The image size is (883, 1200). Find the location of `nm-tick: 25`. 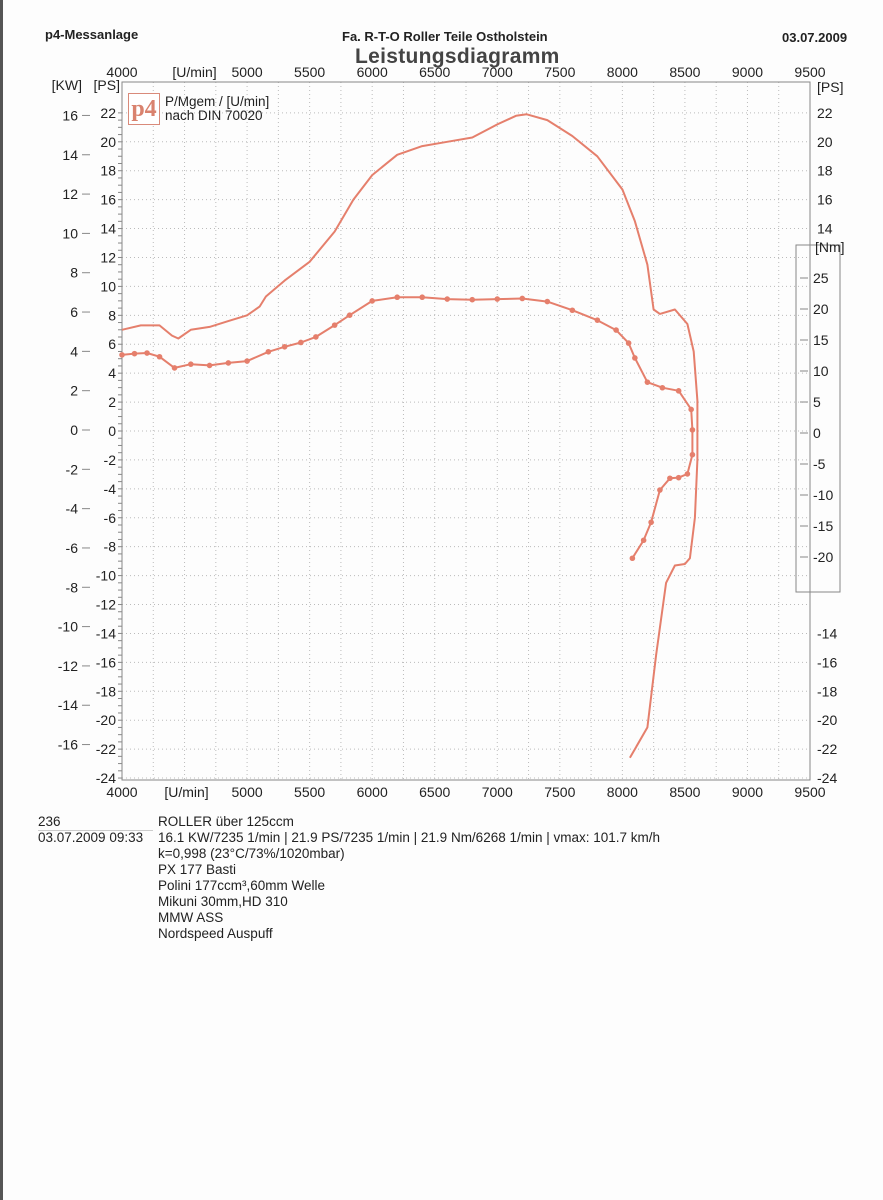

nm-tick: 25 is located at coordinates (821, 278).